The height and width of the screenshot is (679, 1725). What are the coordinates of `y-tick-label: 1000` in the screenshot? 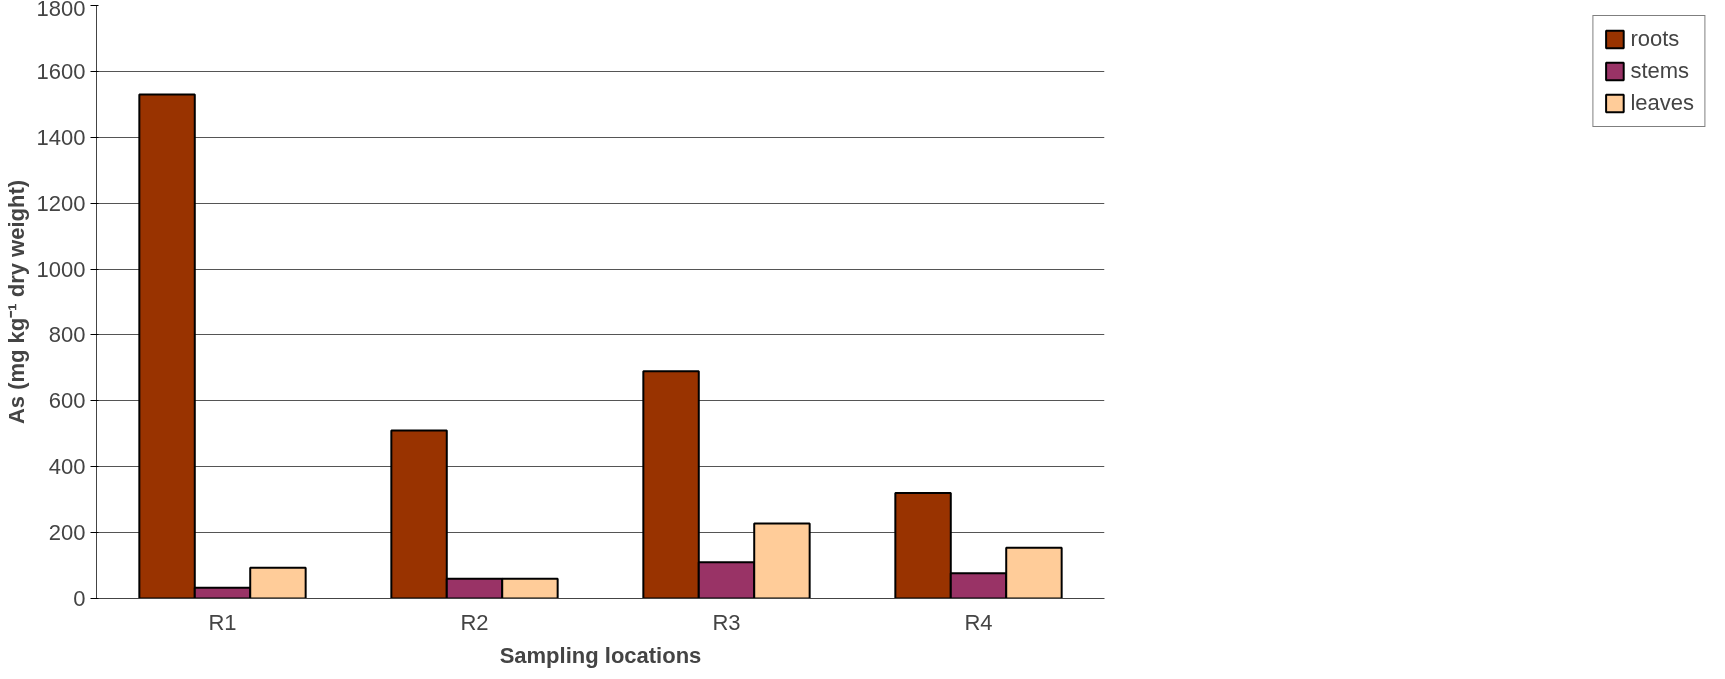 It's located at (61, 269).